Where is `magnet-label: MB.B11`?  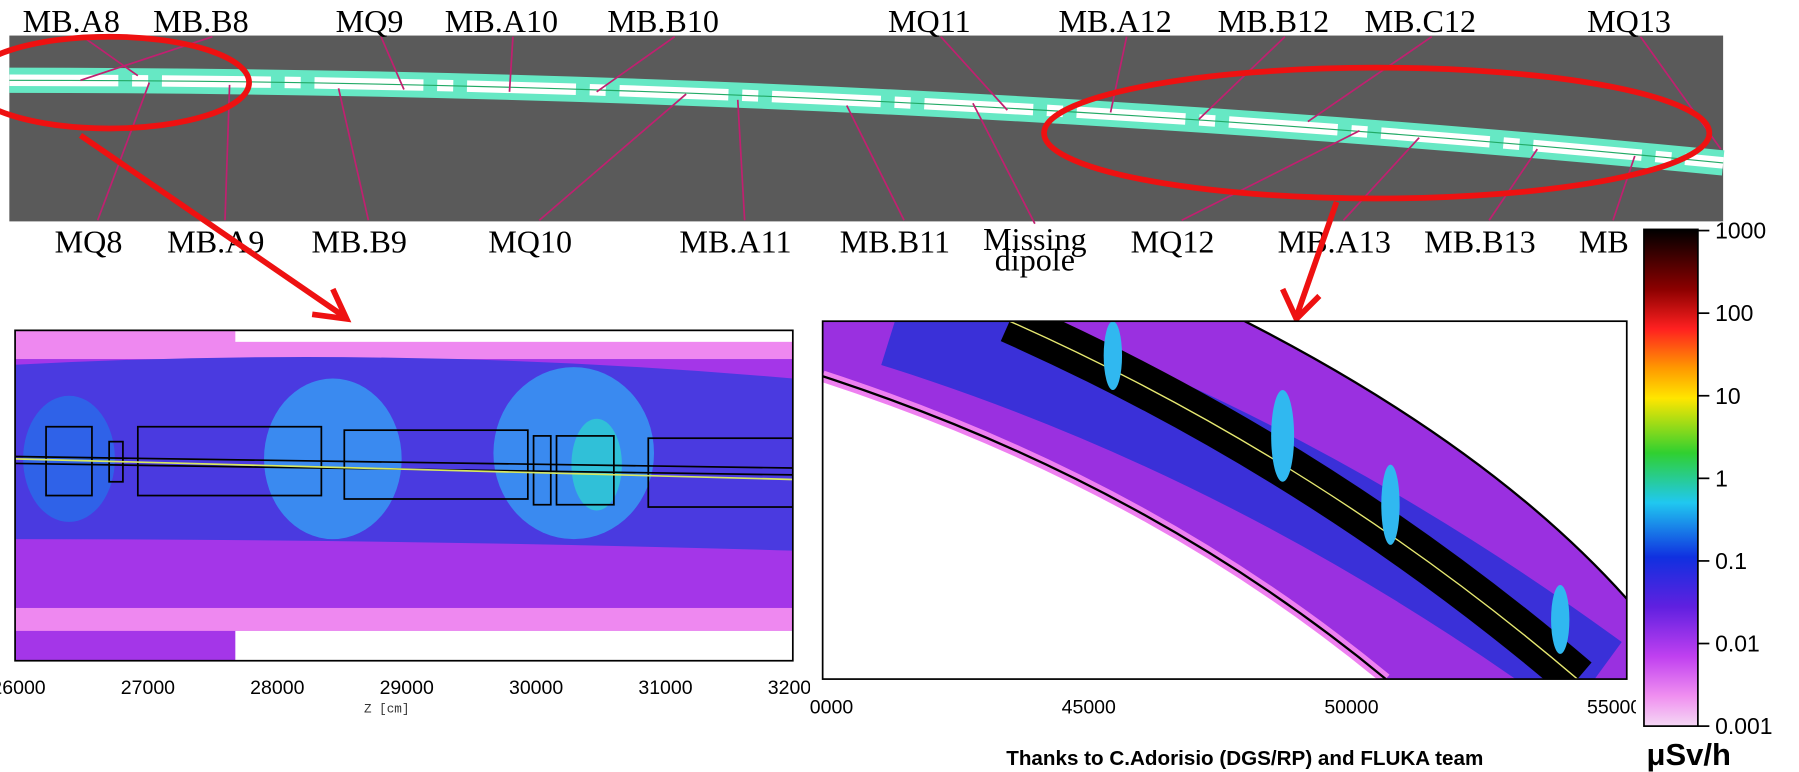 magnet-label: MB.B11 is located at coordinates (895, 241).